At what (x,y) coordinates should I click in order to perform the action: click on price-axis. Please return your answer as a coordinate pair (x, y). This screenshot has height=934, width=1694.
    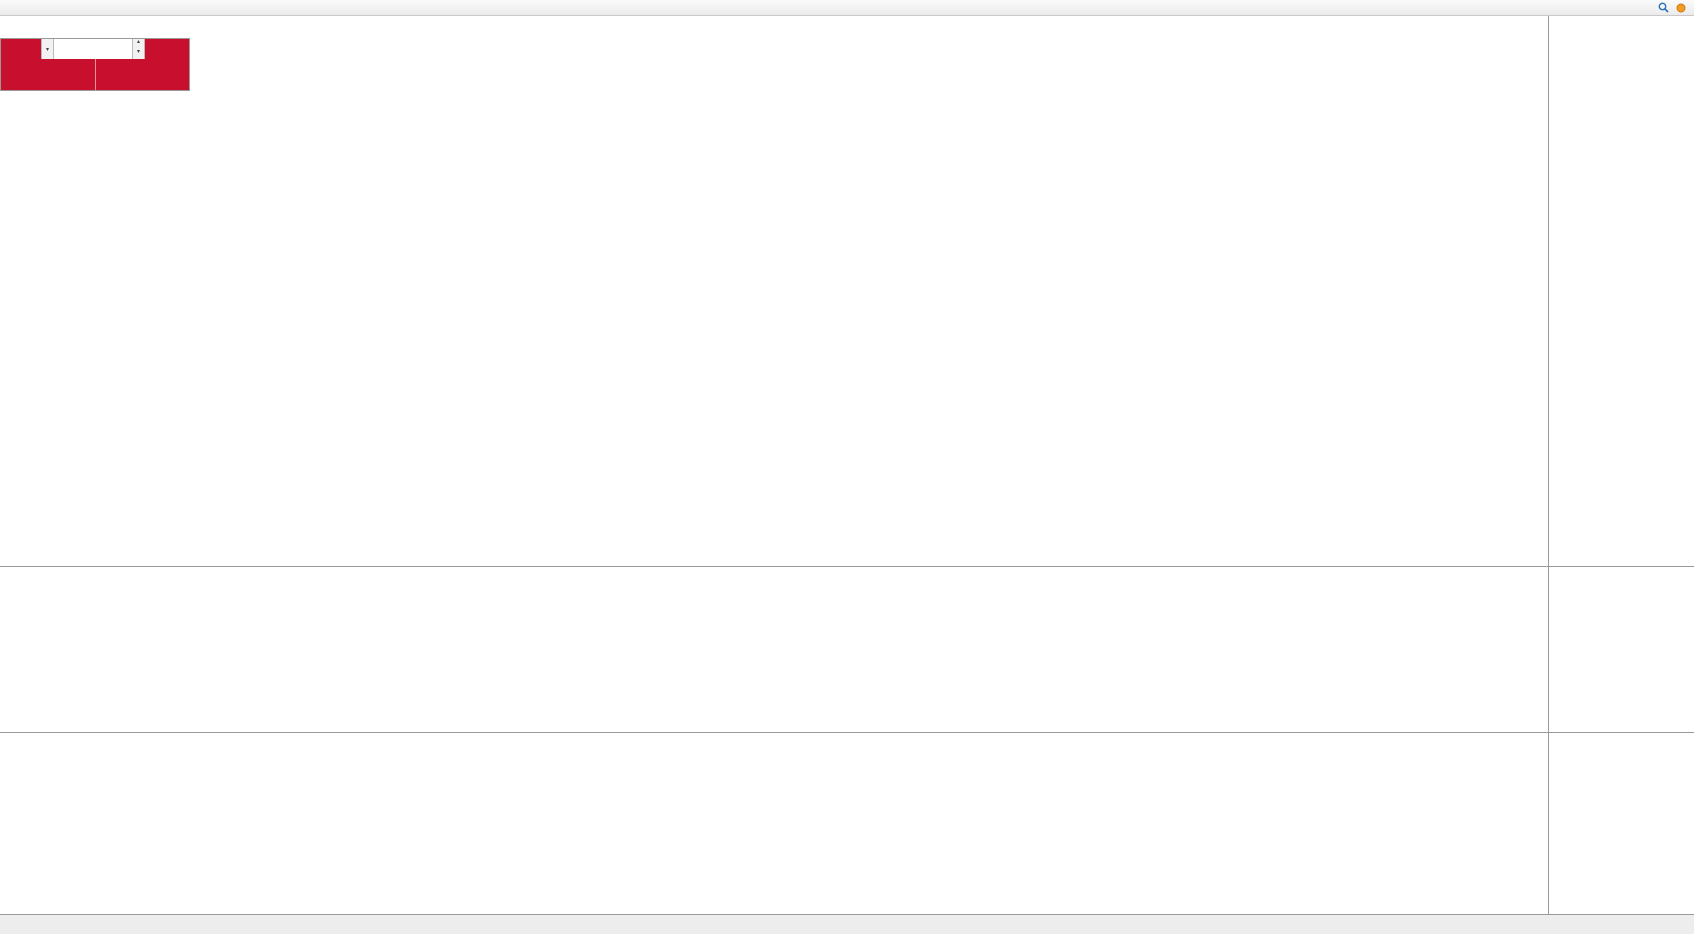
    Looking at the image, I should click on (1621, 465).